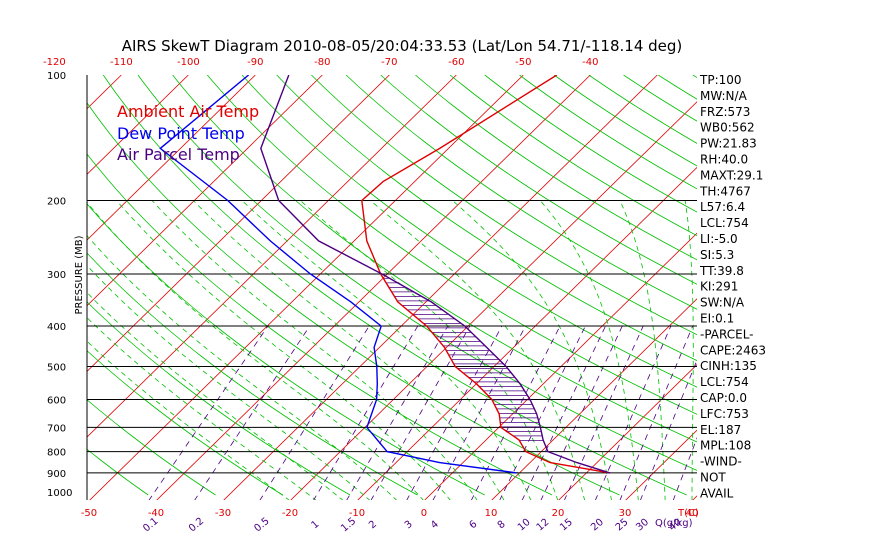 The width and height of the screenshot is (870, 560). Describe the element at coordinates (389, 62) in the screenshot. I see `top-temp-tick: -70` at that location.